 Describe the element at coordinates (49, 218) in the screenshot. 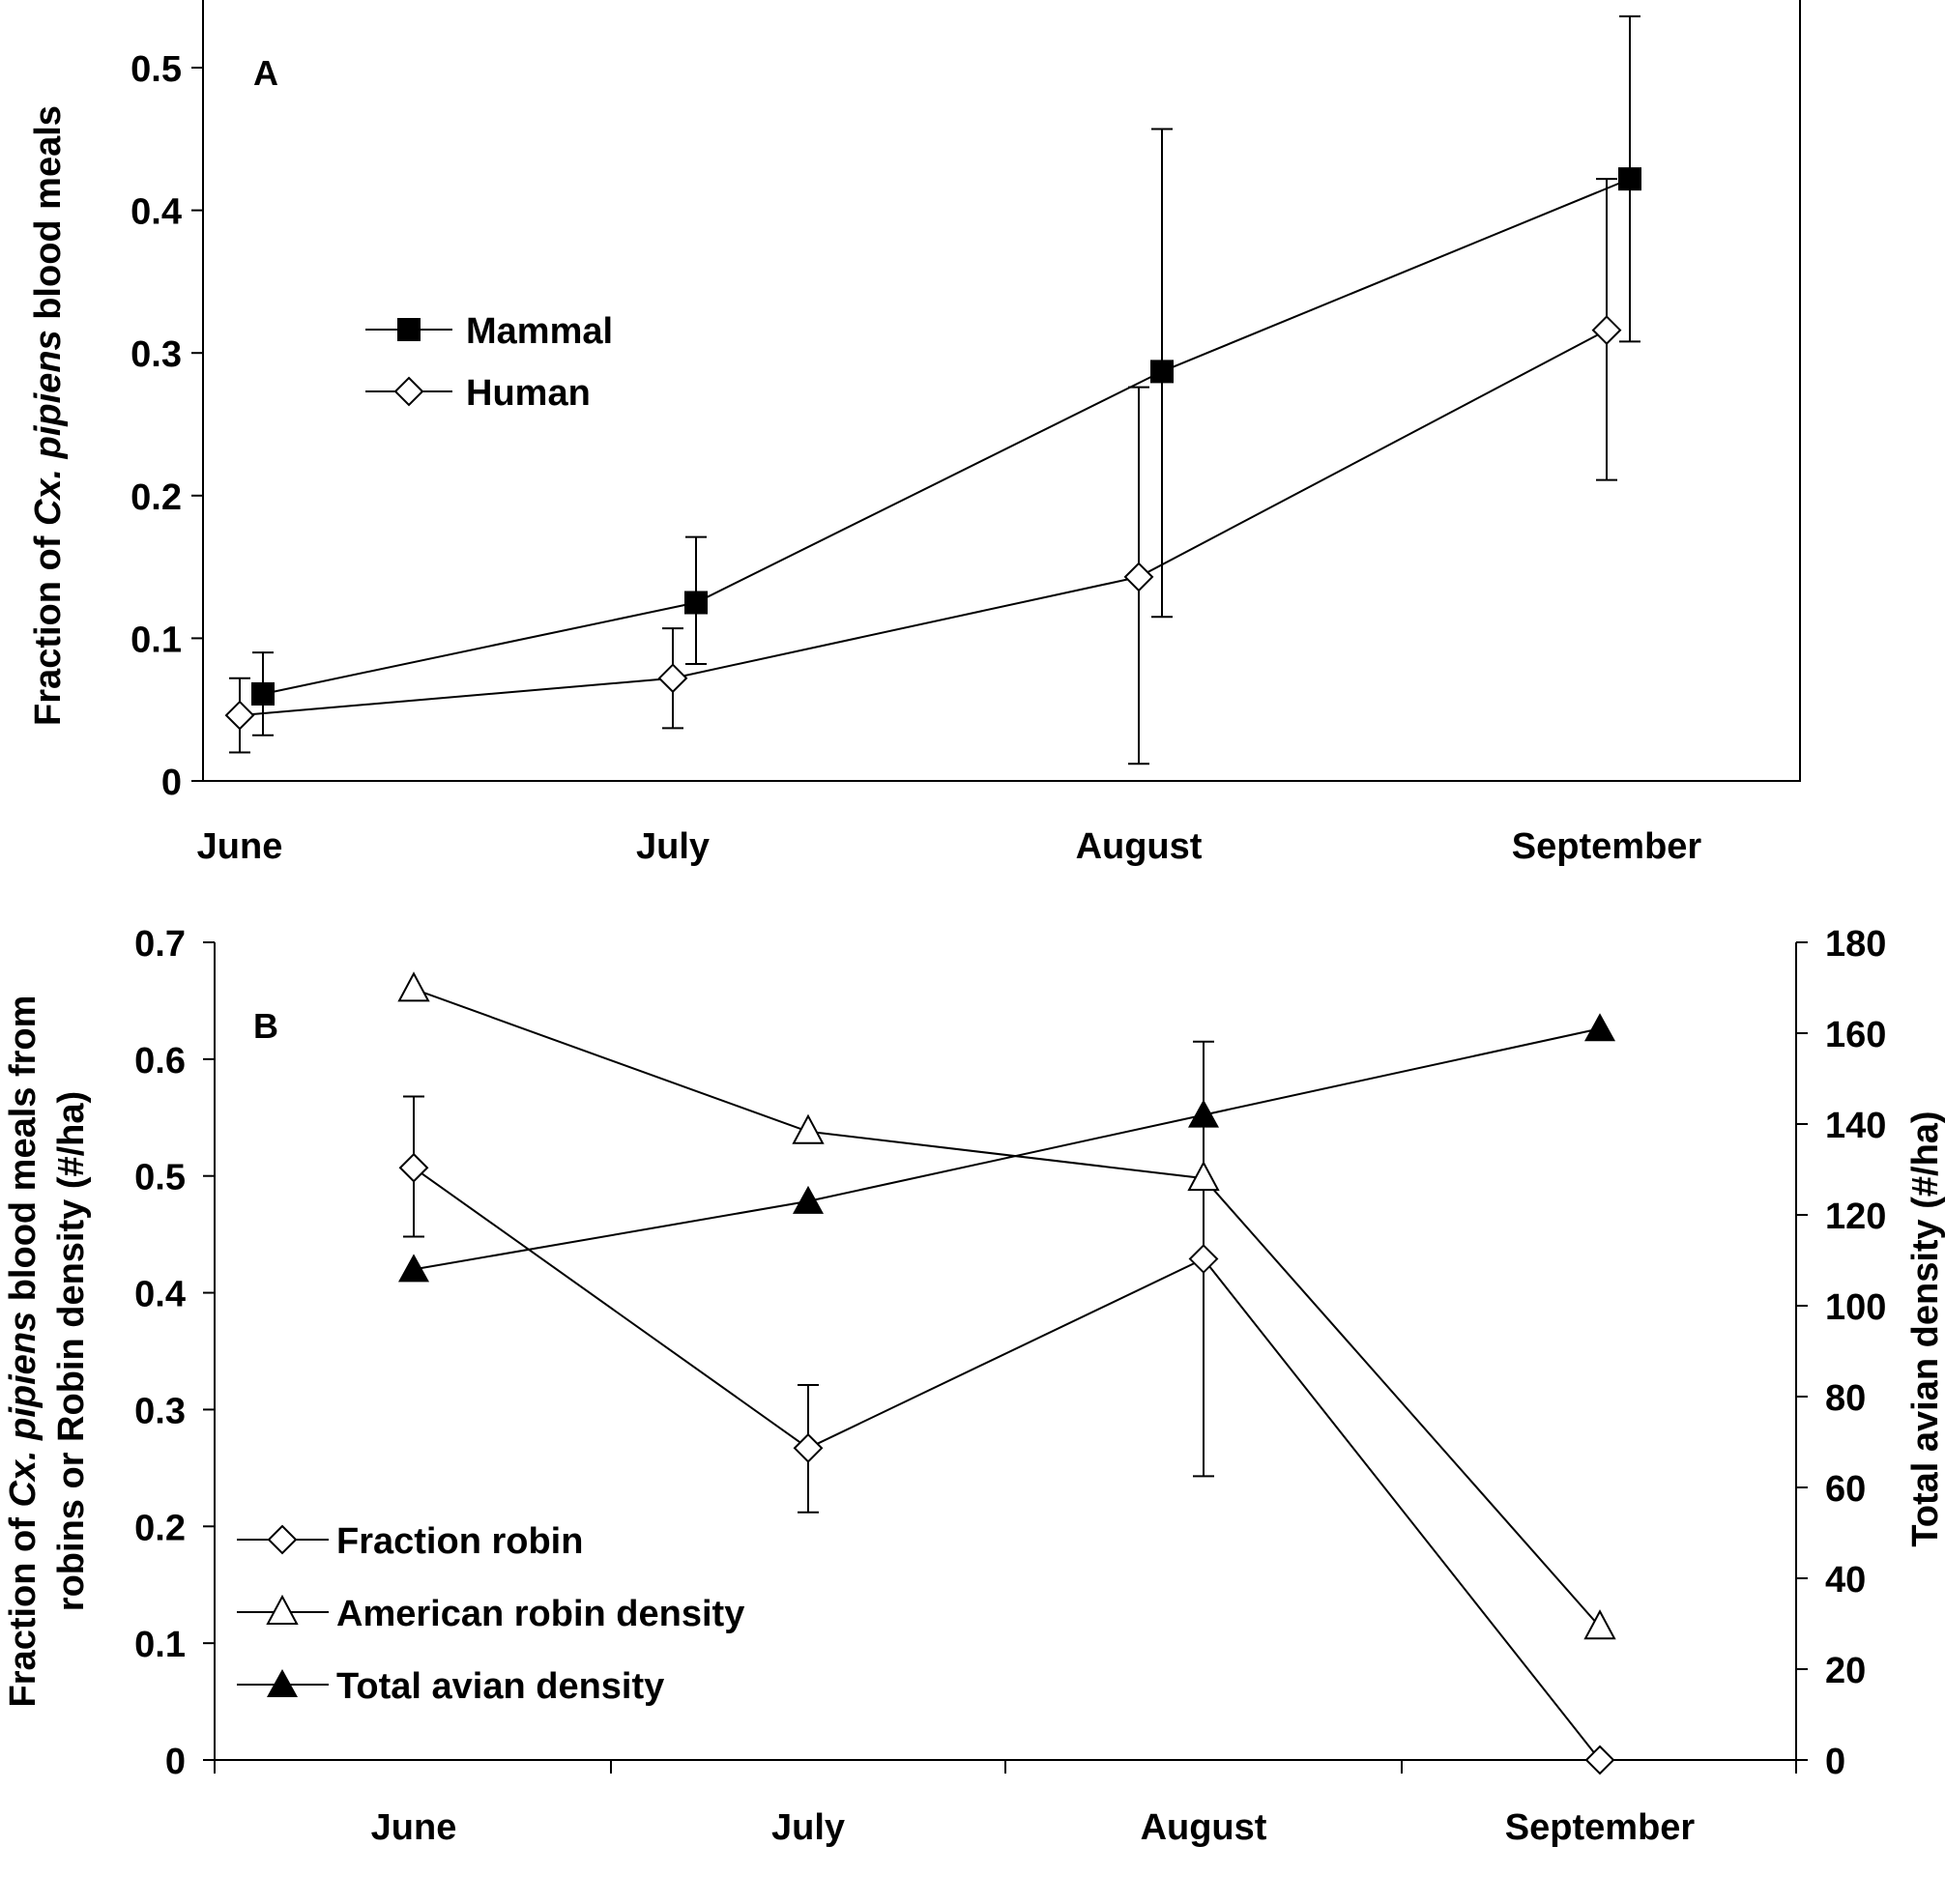

I see `y-axis-title-part: blood meals` at that location.